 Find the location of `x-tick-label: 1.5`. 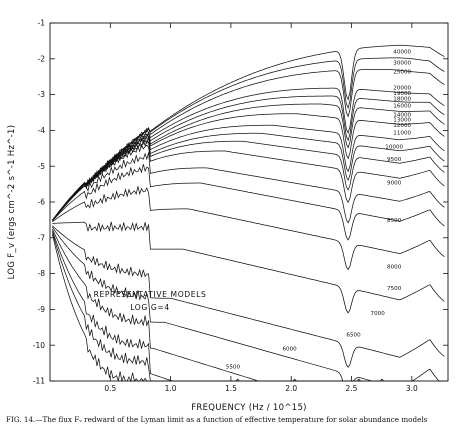

x-tick-label: 1.5 is located at coordinates (231, 388).